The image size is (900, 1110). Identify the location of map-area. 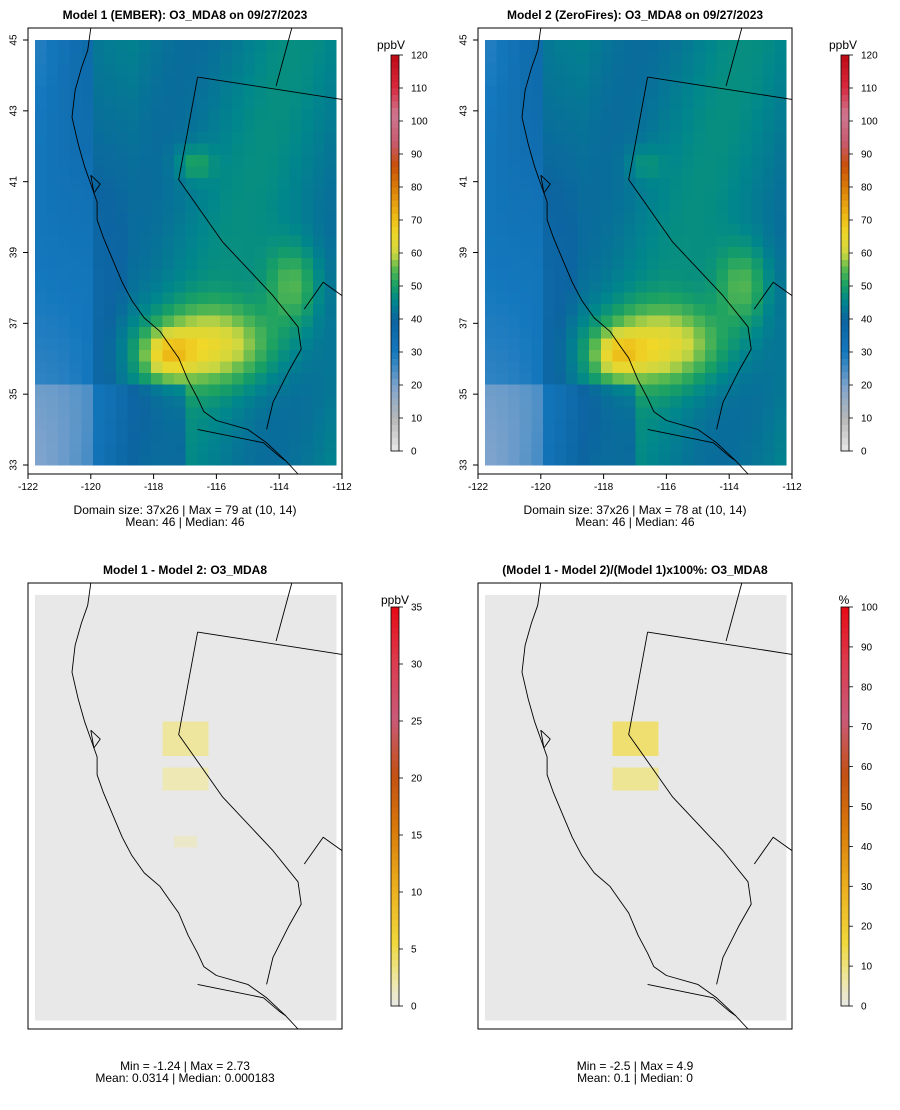
(635, 806).